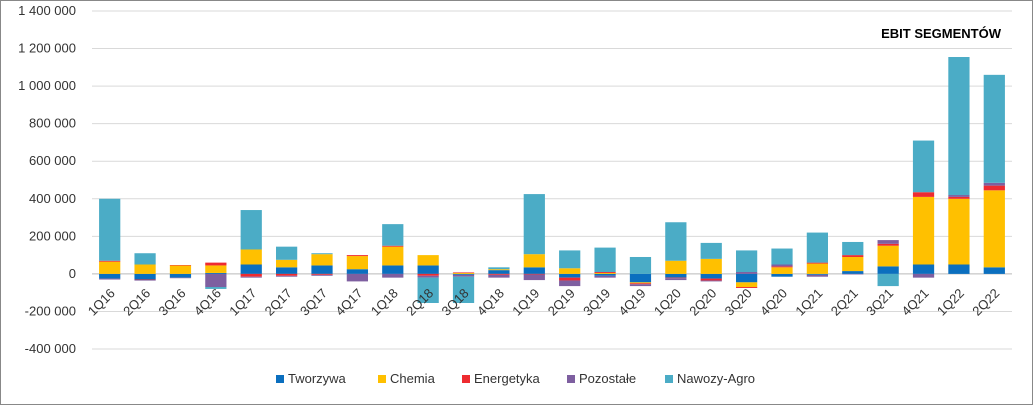  What do you see at coordinates (994, 270) in the screenshot?
I see `bar-tworzywa-2q22` at bounding box center [994, 270].